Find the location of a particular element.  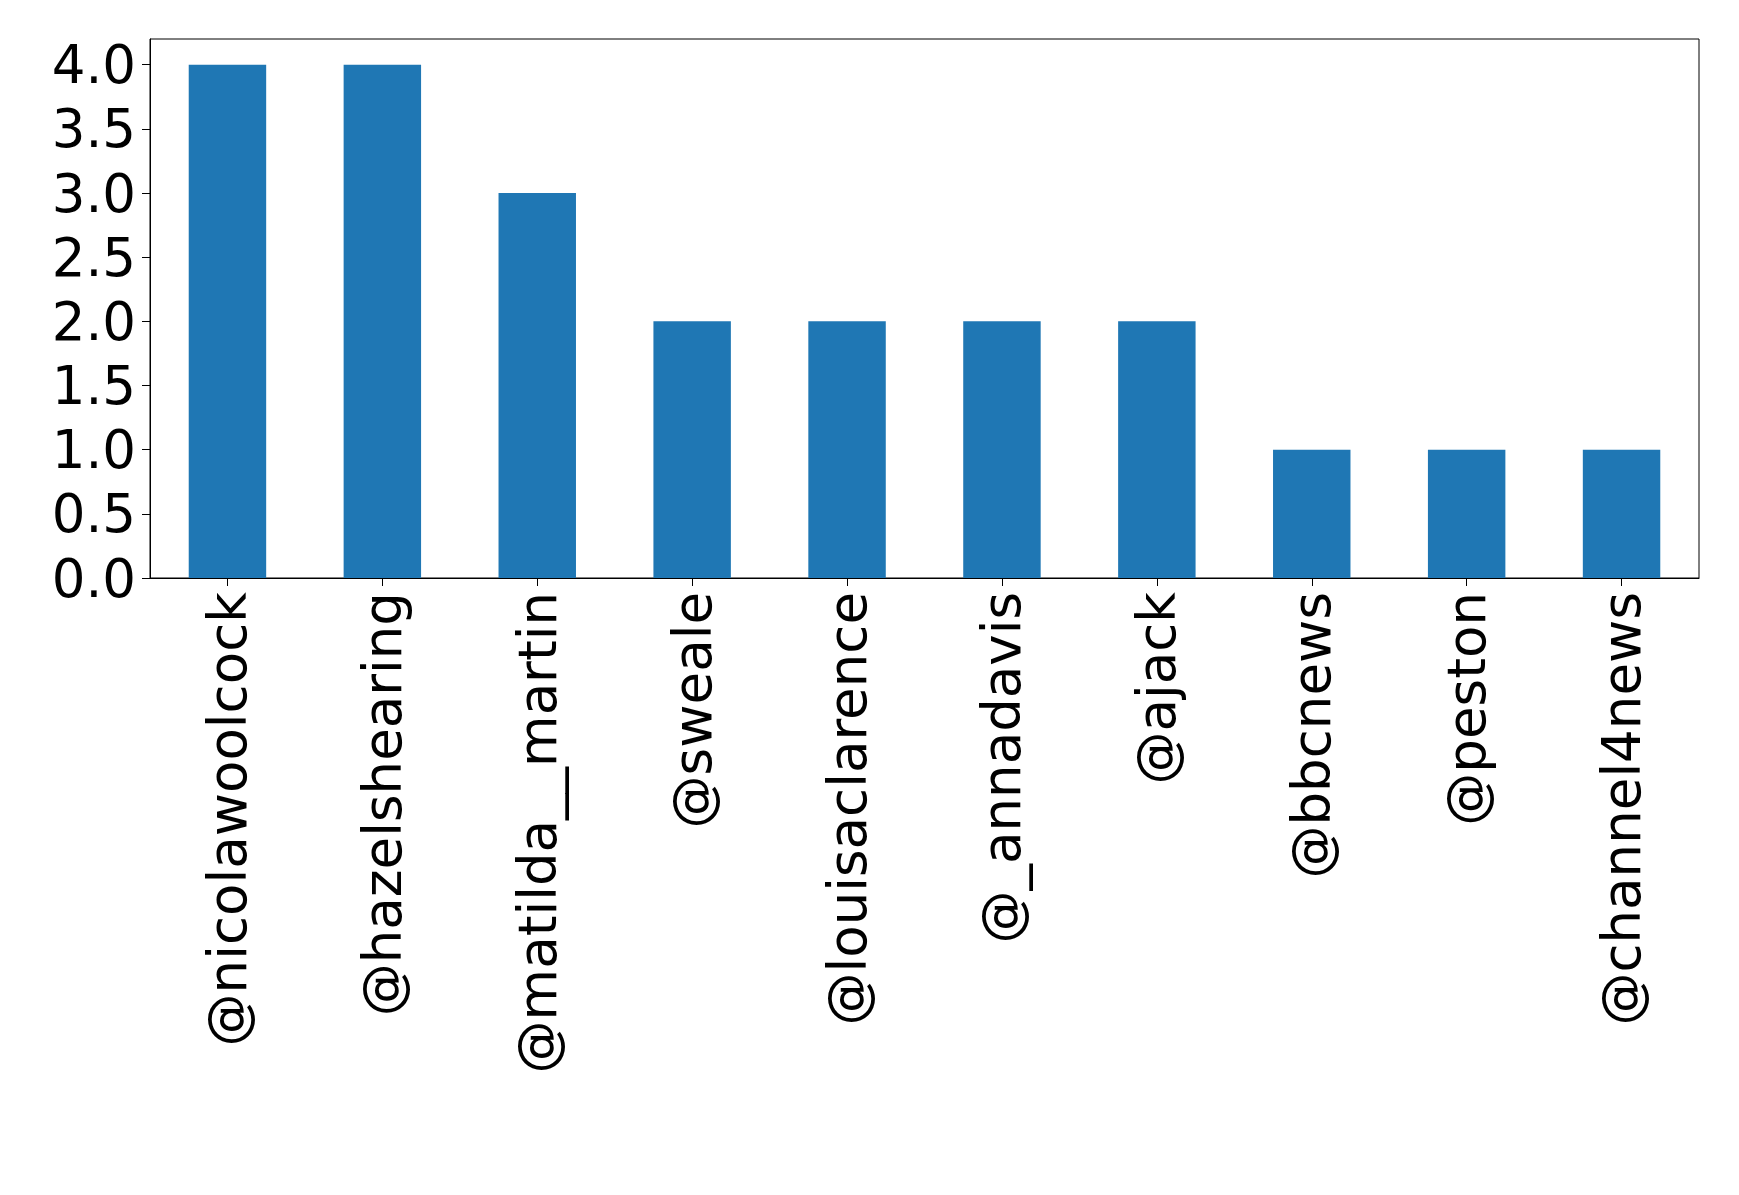

x-tick-label: @_annadavis is located at coordinates (1002, 768).